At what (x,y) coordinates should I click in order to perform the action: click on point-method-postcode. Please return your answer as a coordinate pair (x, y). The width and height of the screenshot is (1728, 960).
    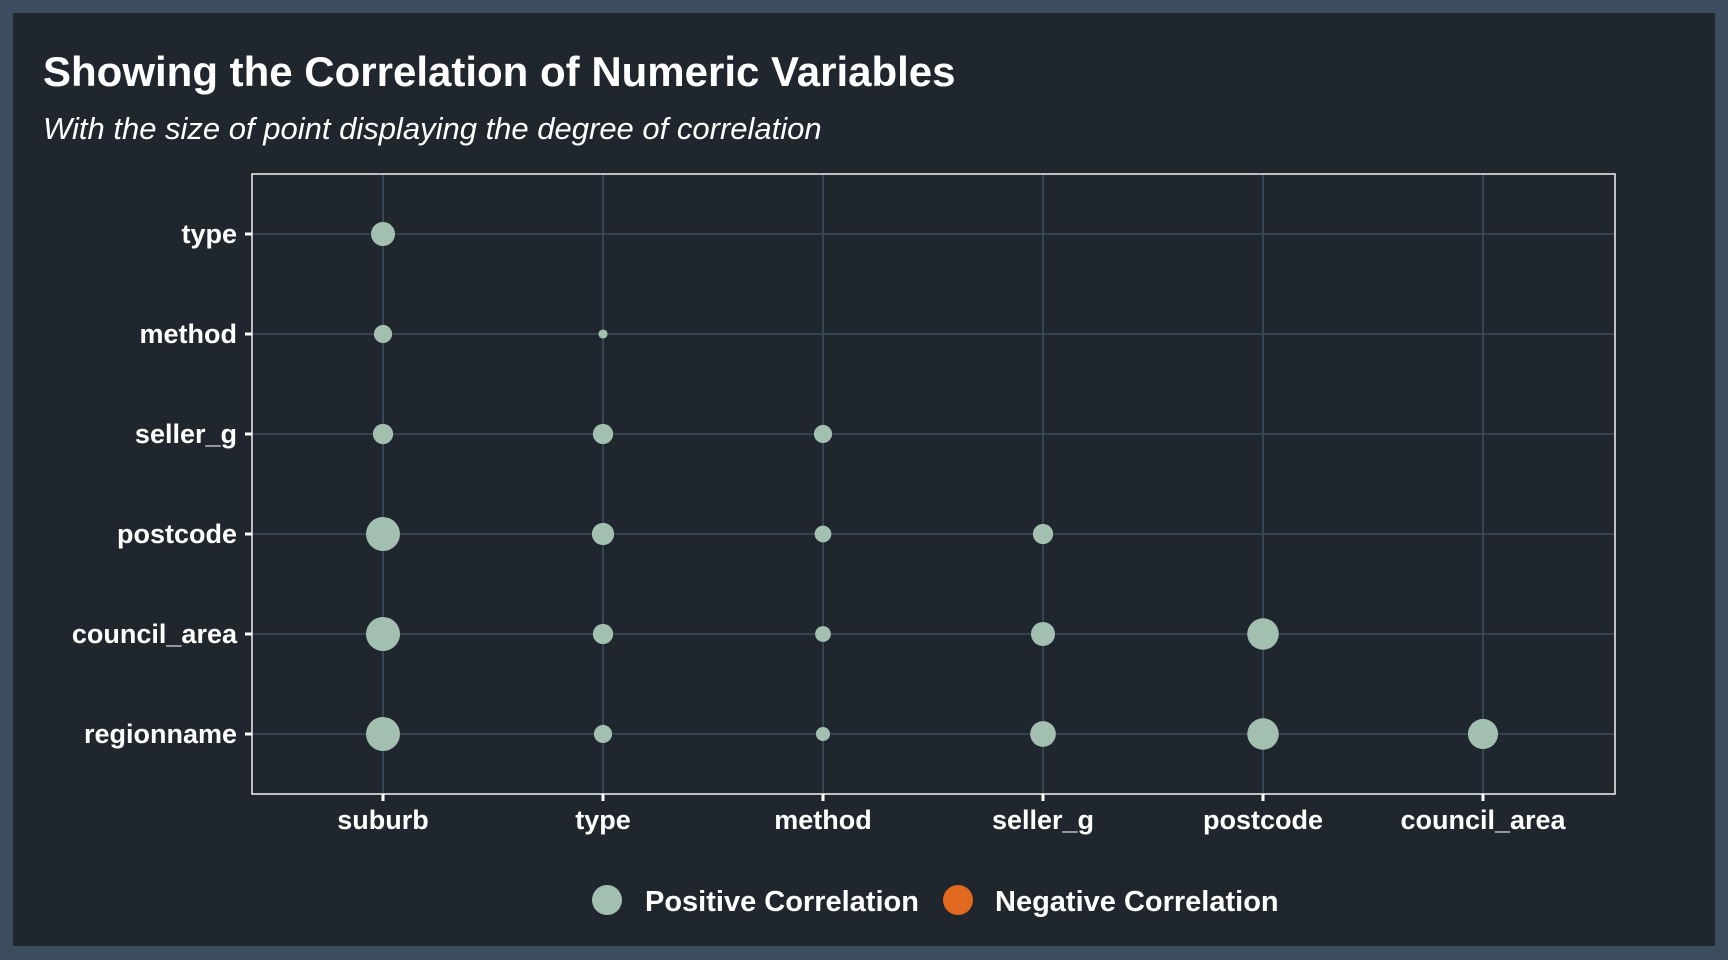
    Looking at the image, I should click on (823, 534).